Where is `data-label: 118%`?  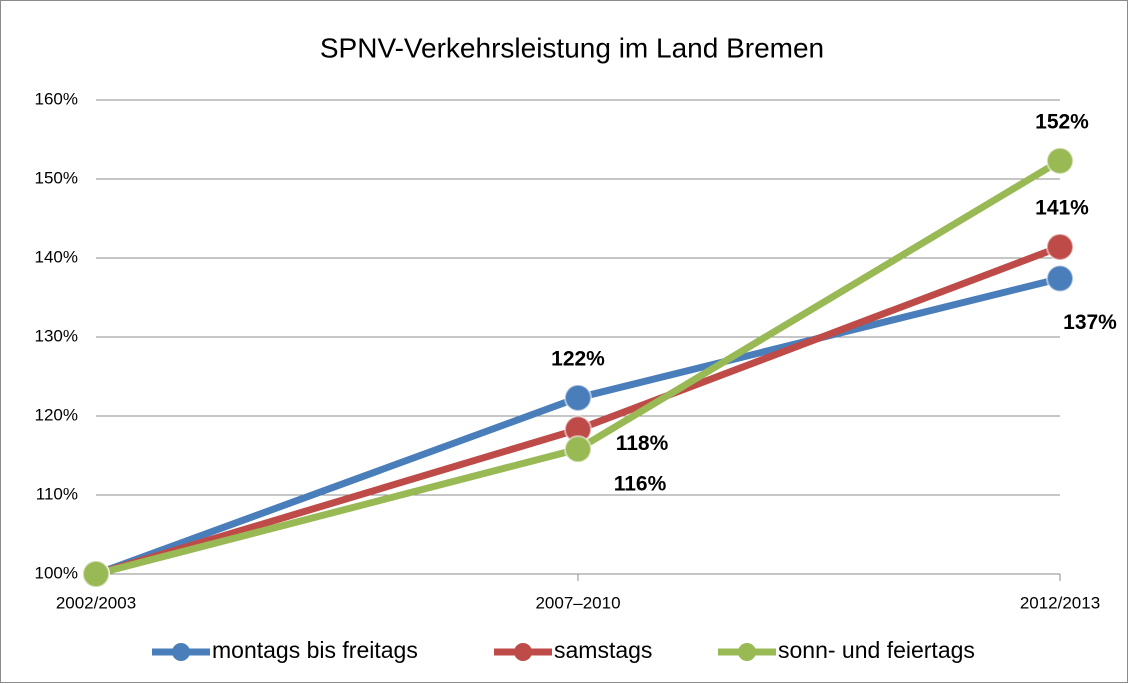
data-label: 118% is located at coordinates (642, 443).